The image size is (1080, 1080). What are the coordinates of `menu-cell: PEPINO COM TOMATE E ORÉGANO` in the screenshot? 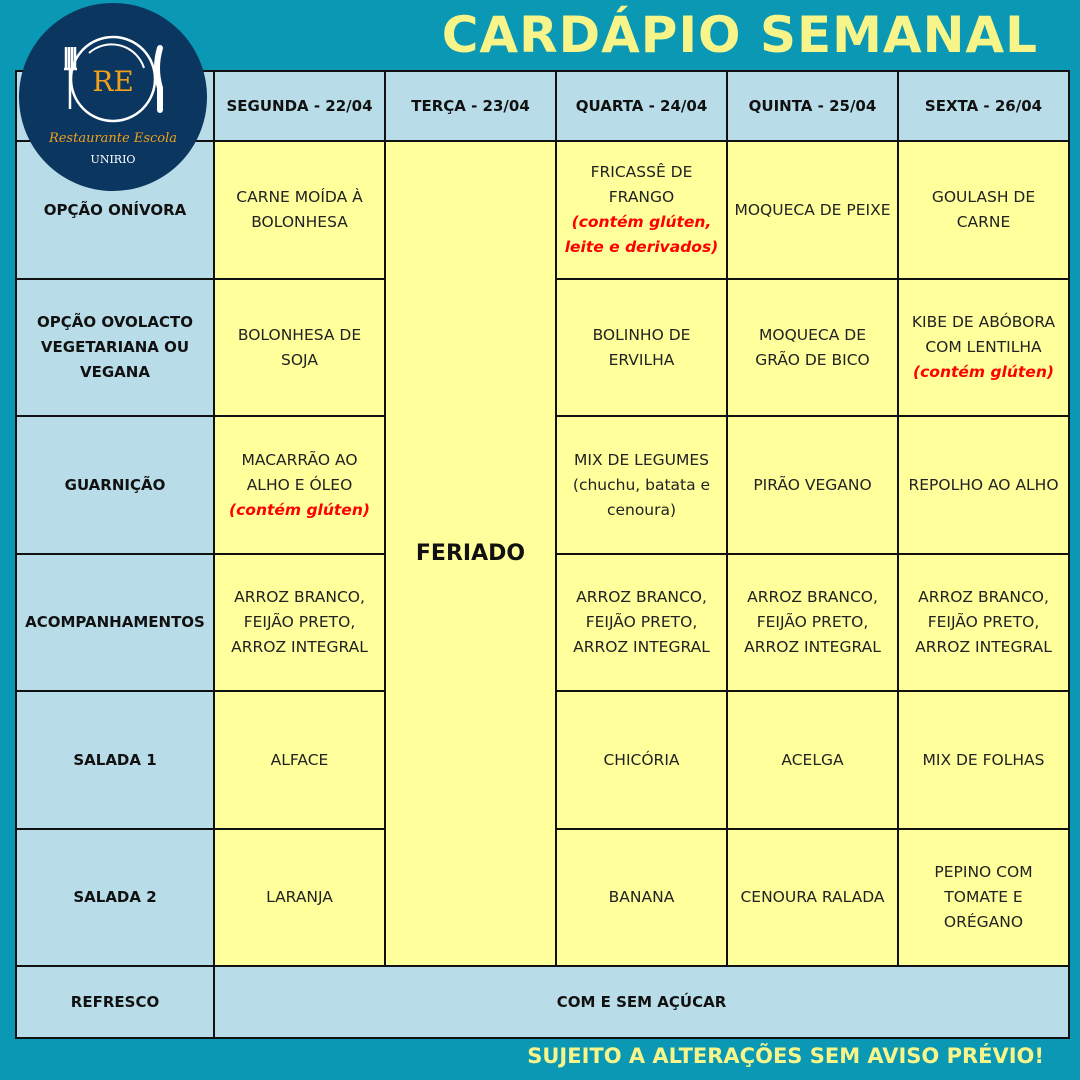 It's located at (983, 897).